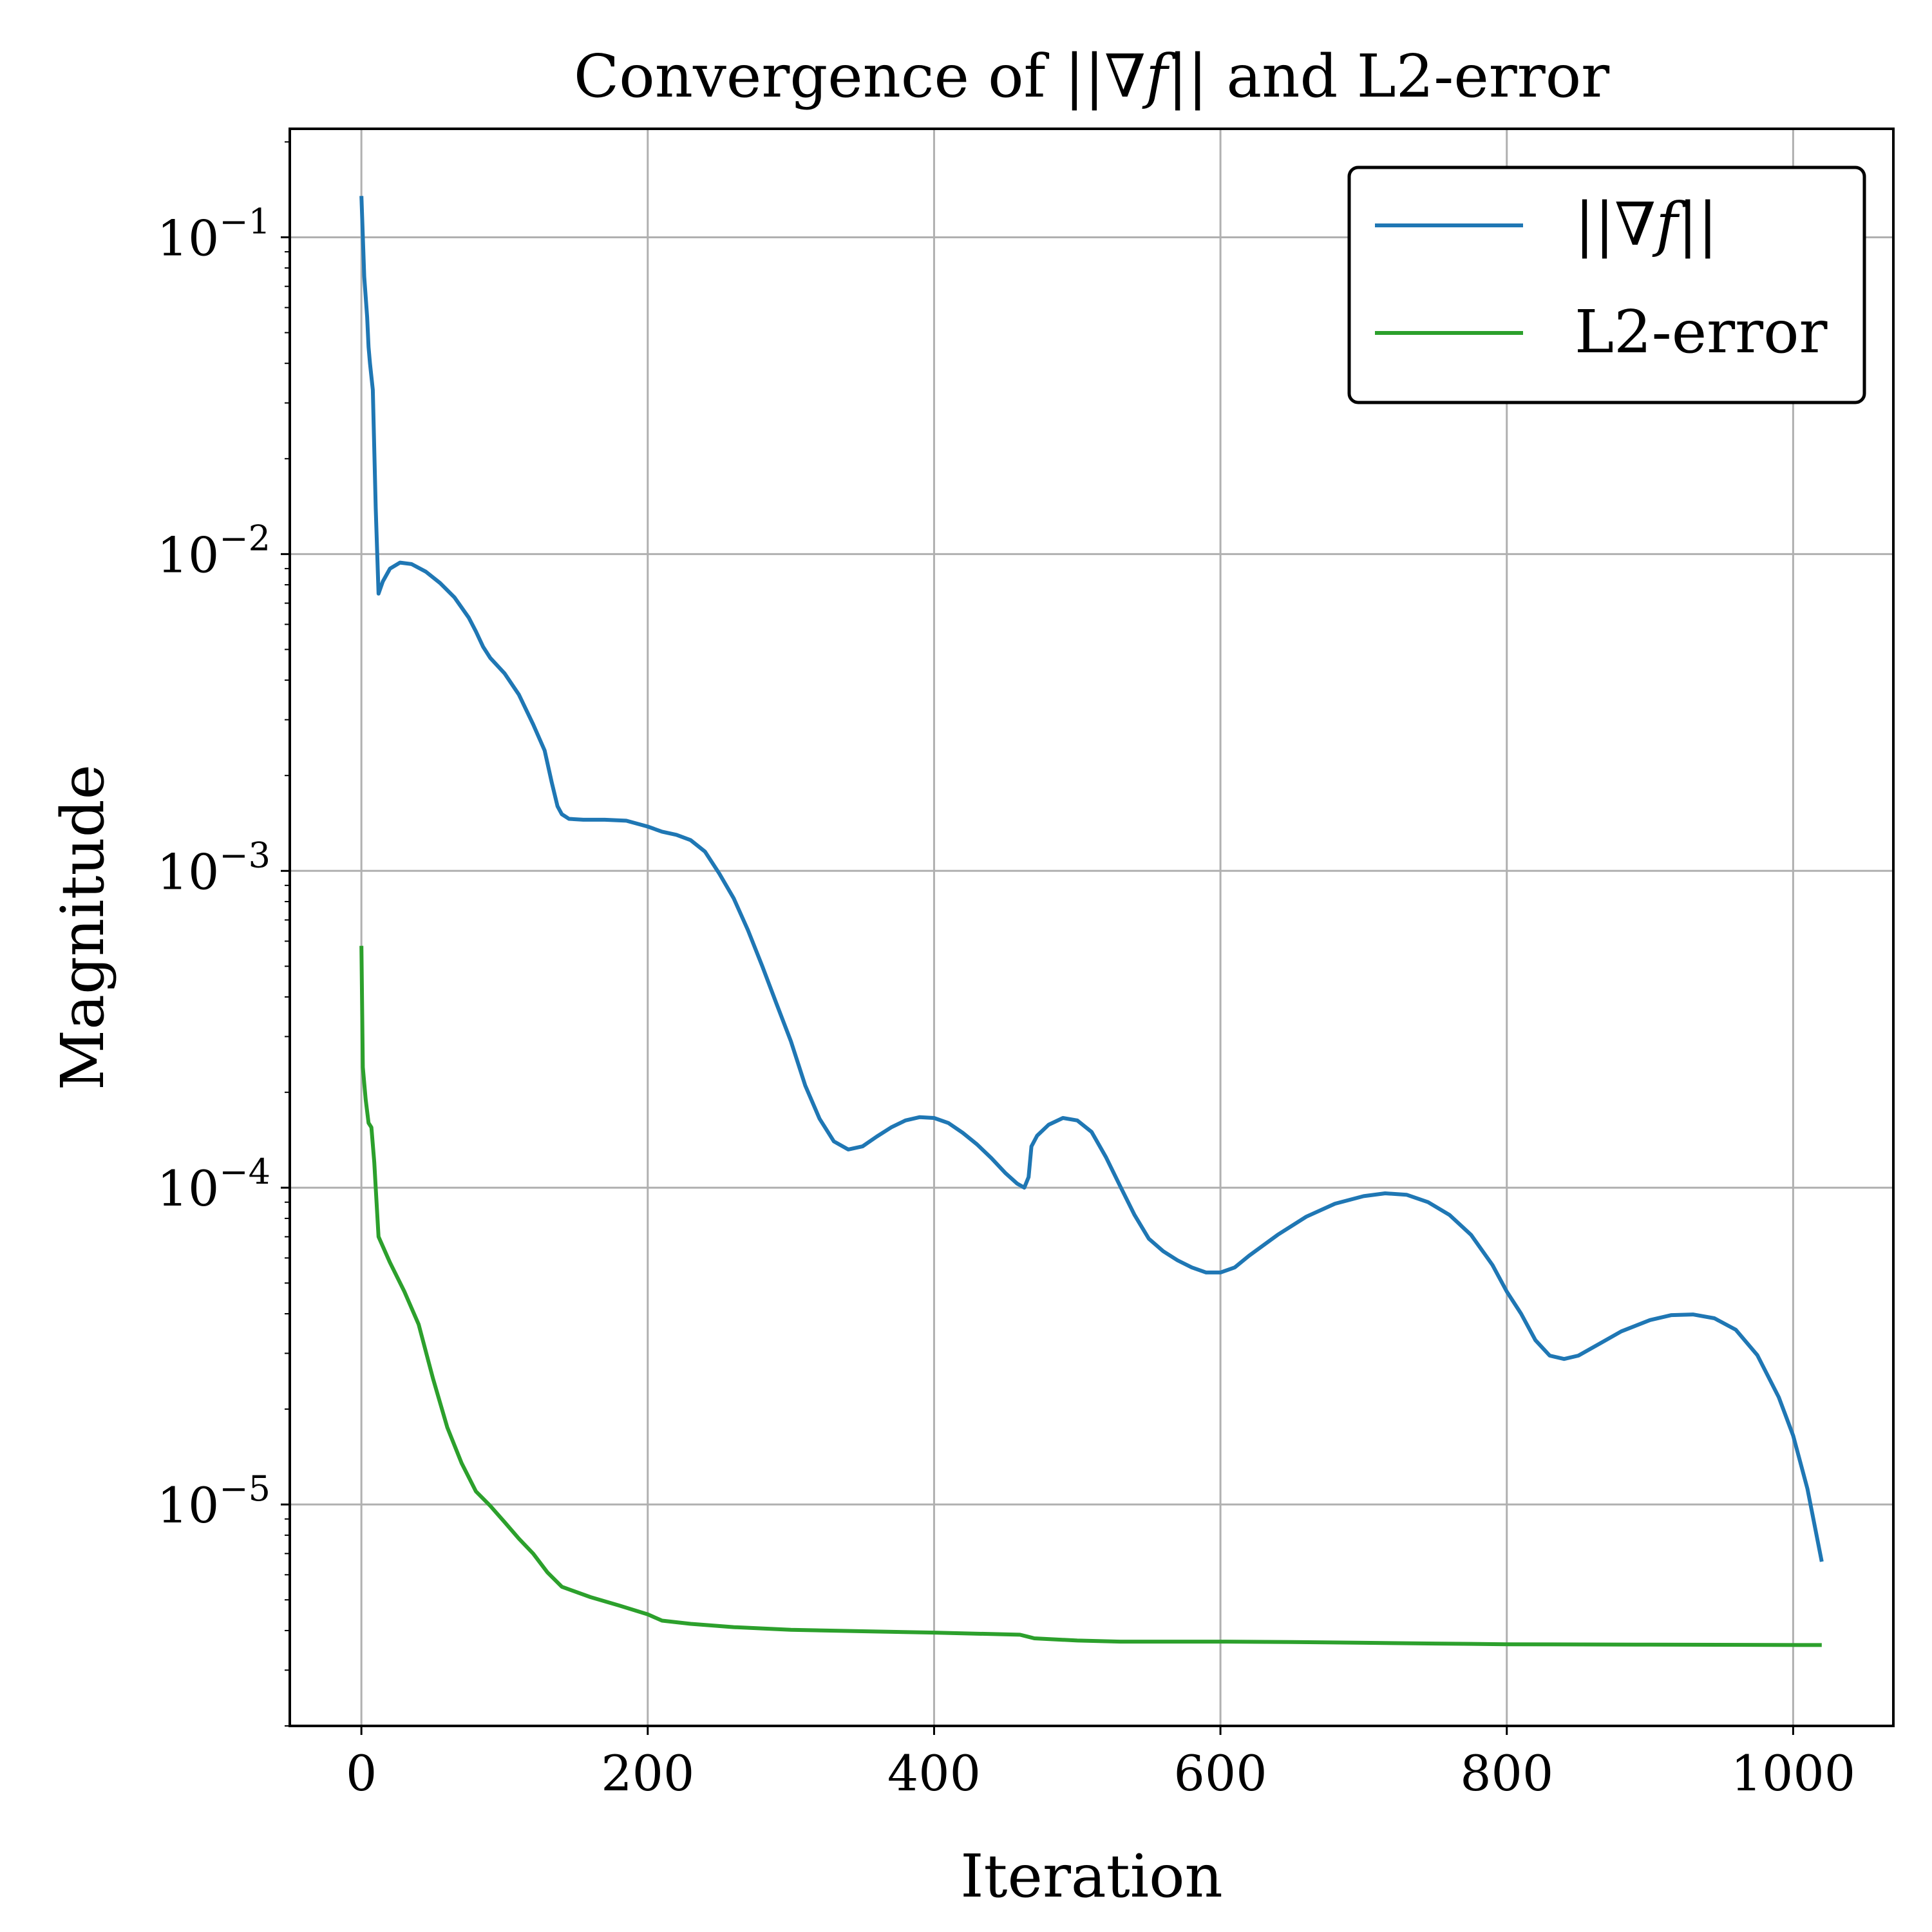  What do you see at coordinates (362, 1773) in the screenshot?
I see `x-tick-label: 0` at bounding box center [362, 1773].